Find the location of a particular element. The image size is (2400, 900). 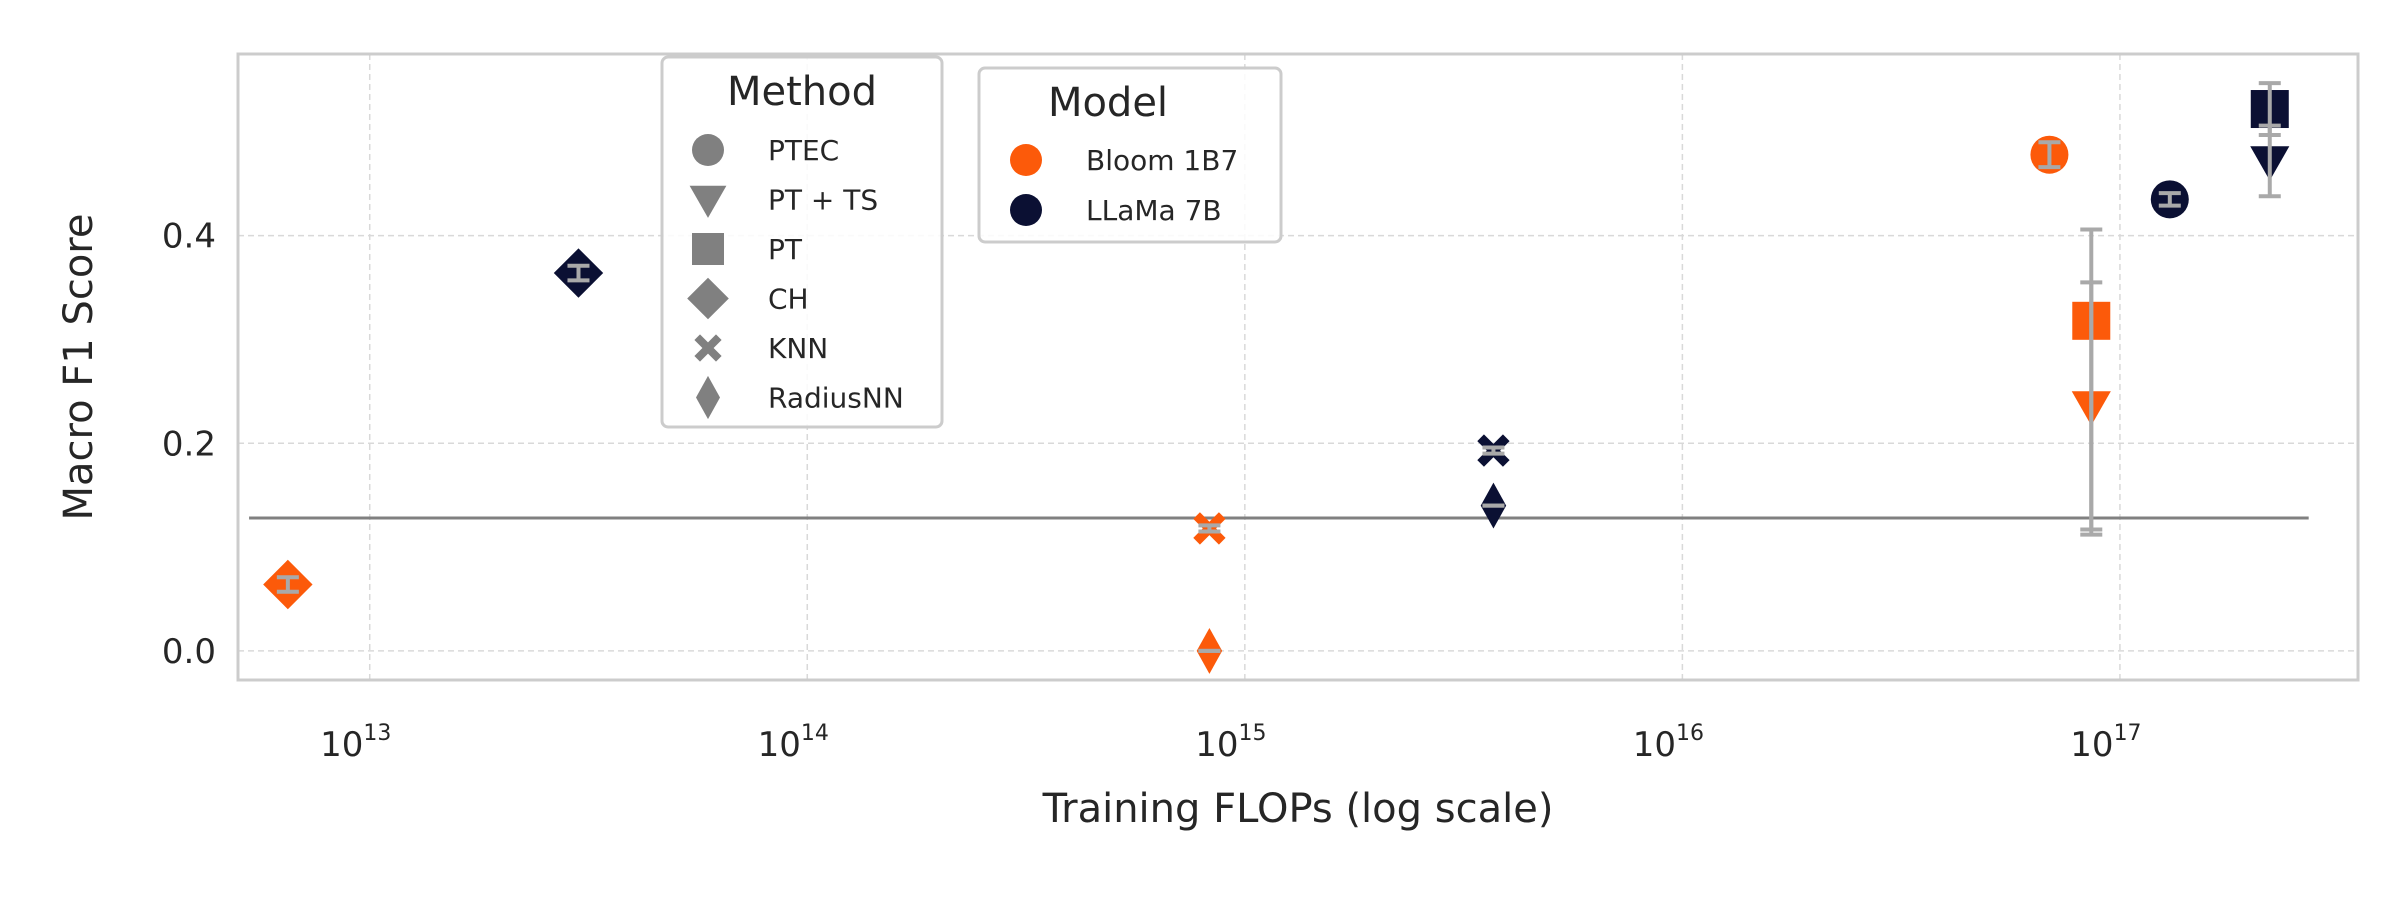

legend-model: Model Bloom 1B7 LLaMa 7B is located at coordinates (1130, 155).